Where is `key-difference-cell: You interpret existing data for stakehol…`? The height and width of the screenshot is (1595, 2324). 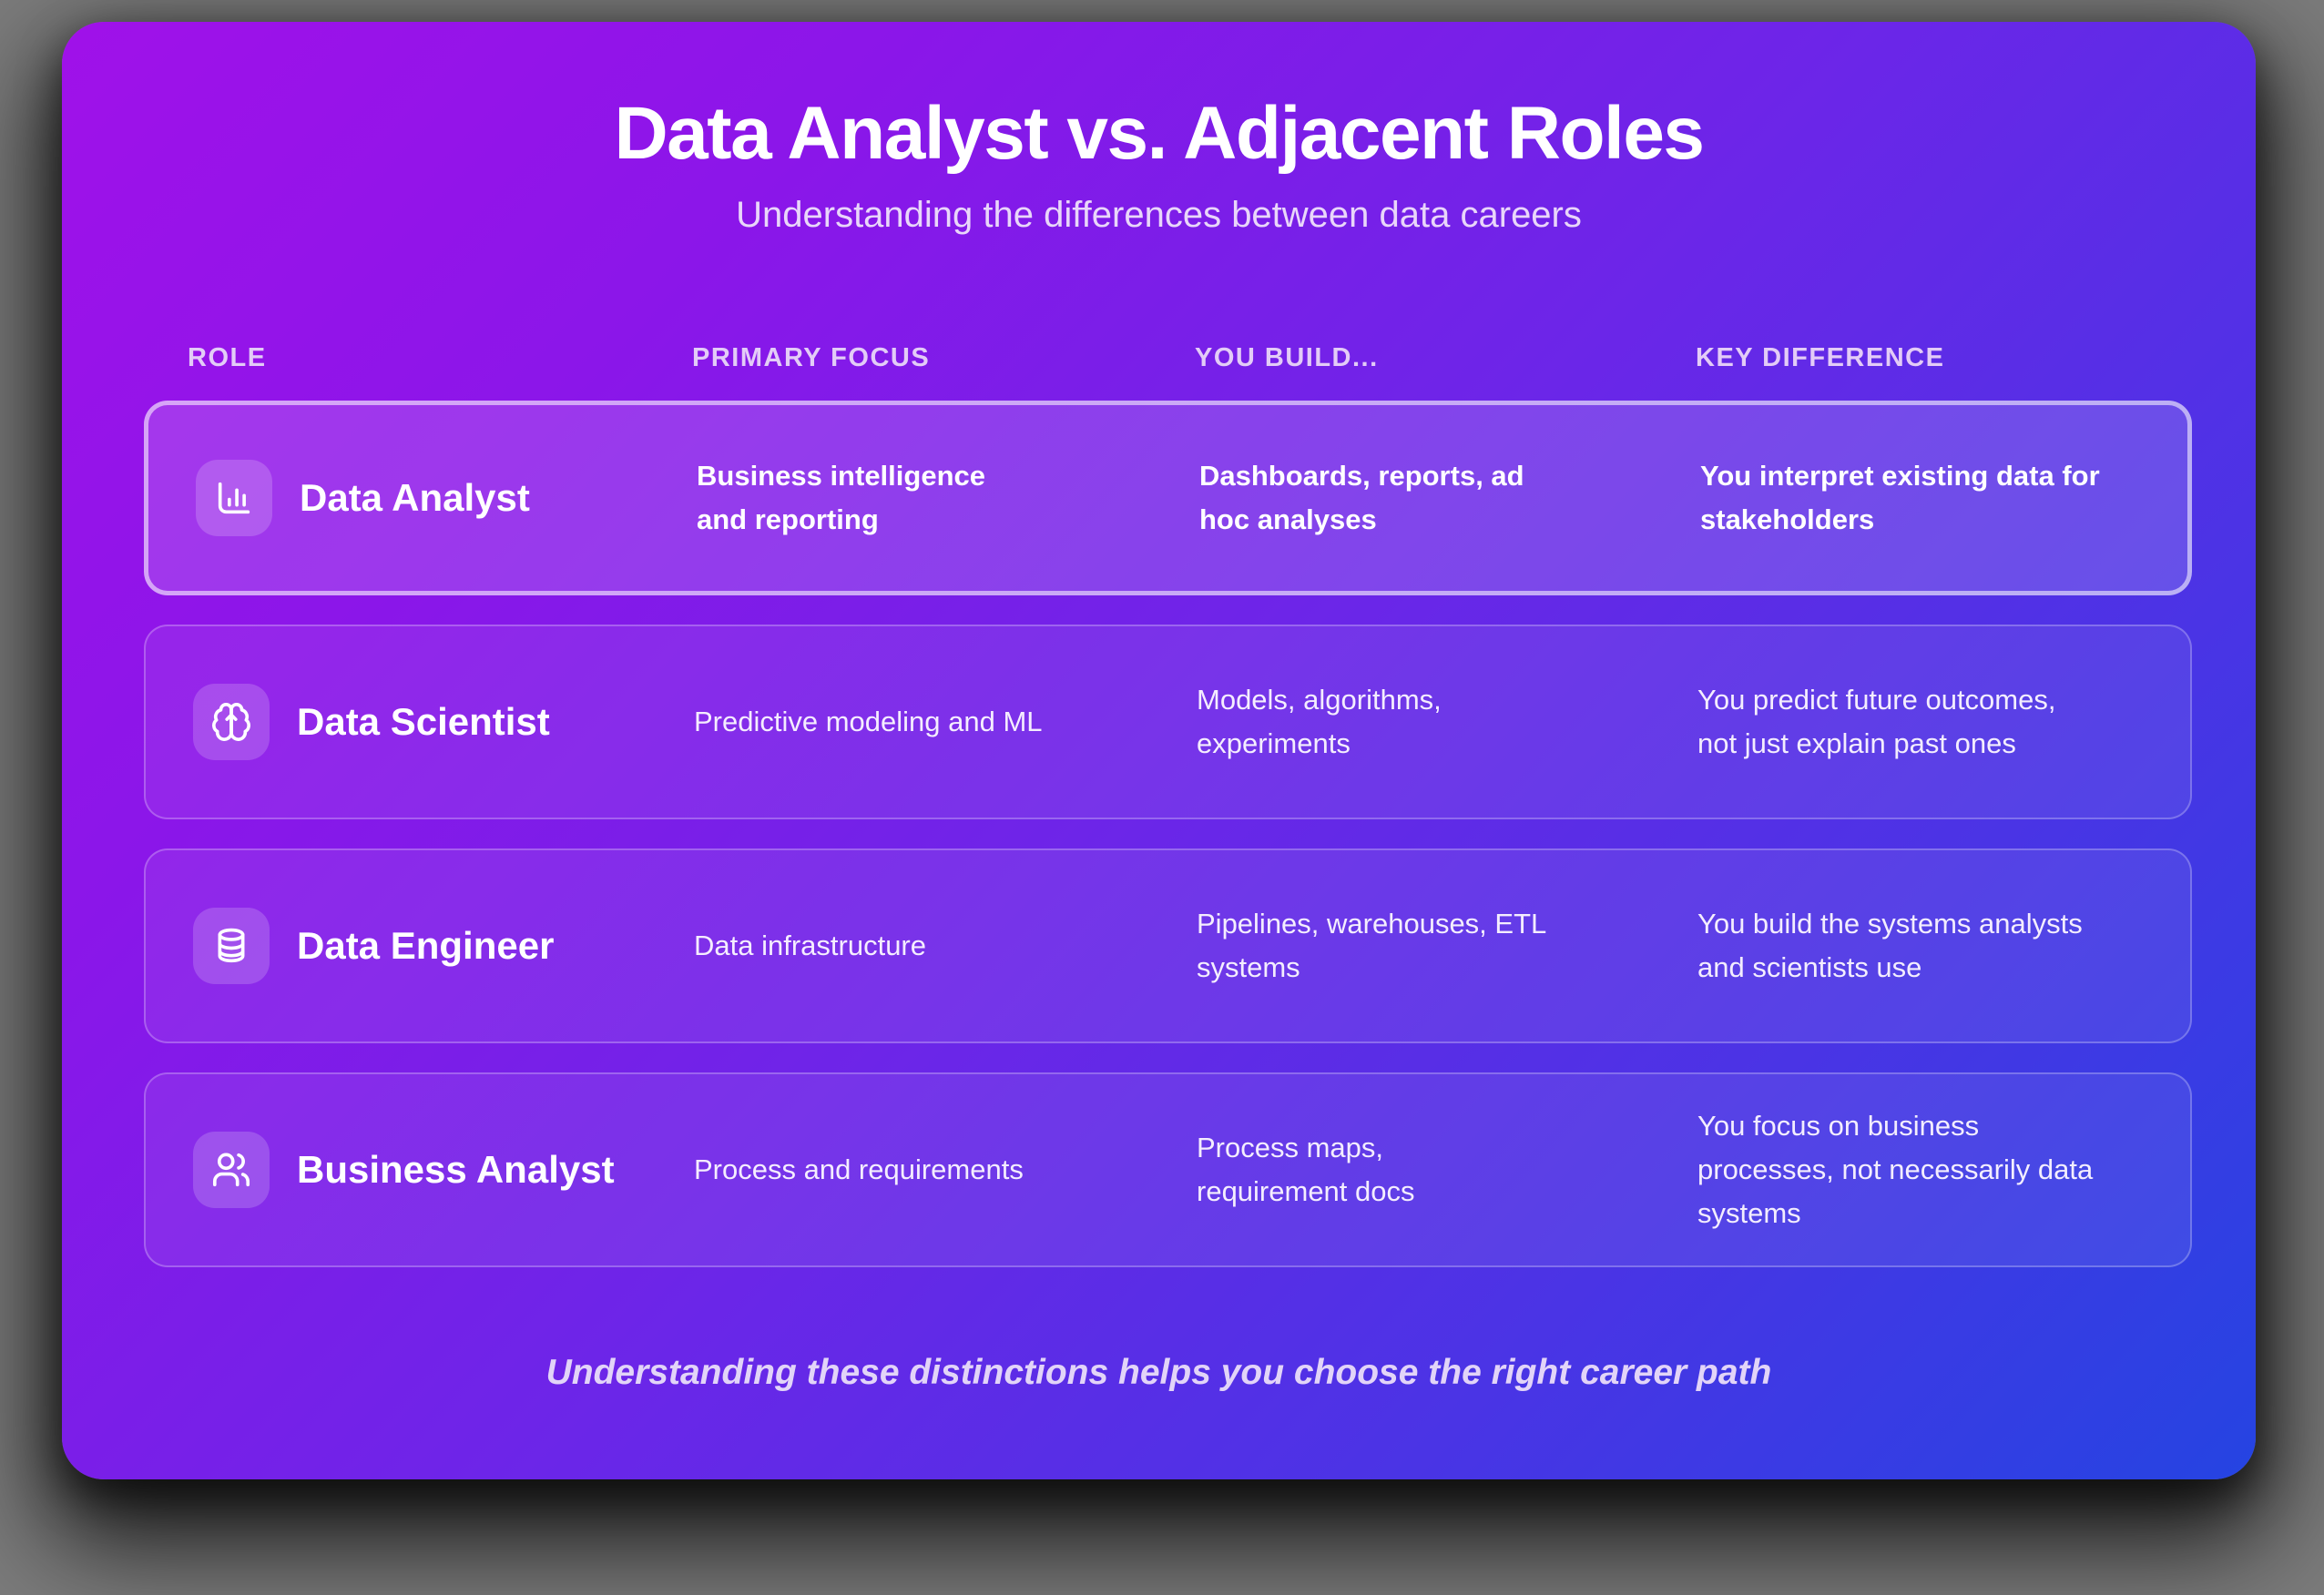 key-difference-cell: You interpret existing data for stakehol… is located at coordinates (1900, 498).